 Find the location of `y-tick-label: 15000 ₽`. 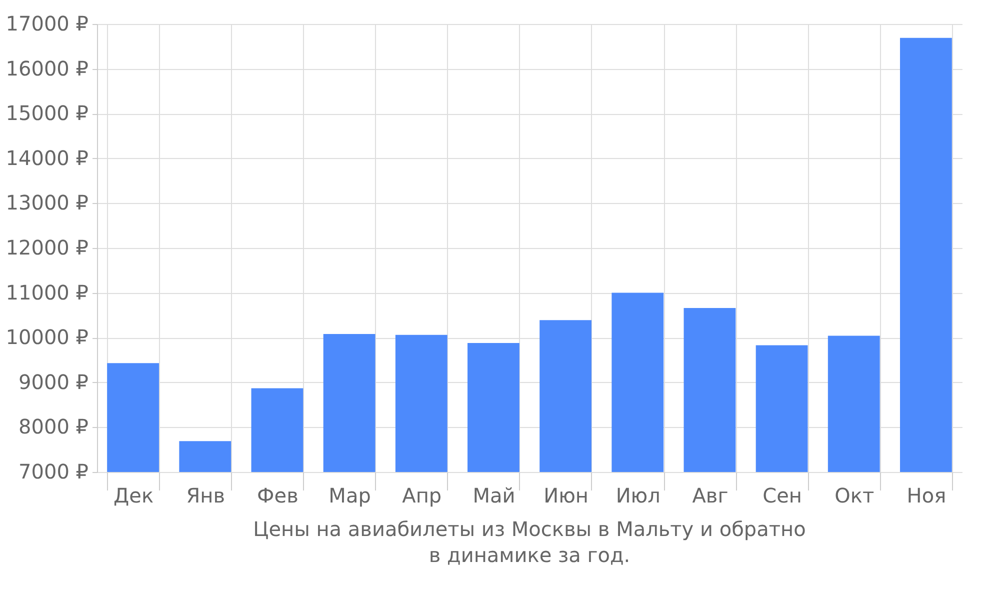

y-tick-label: 15000 ₽ is located at coordinates (47, 113).